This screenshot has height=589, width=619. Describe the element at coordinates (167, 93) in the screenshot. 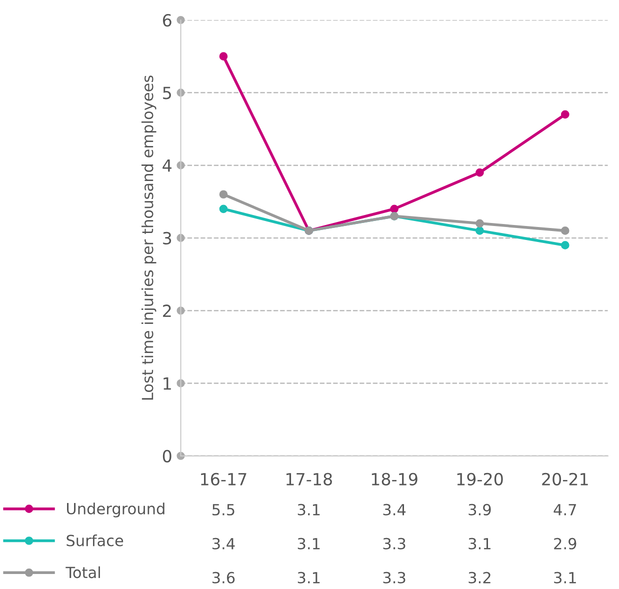

I see `y-tick-label: 5` at that location.